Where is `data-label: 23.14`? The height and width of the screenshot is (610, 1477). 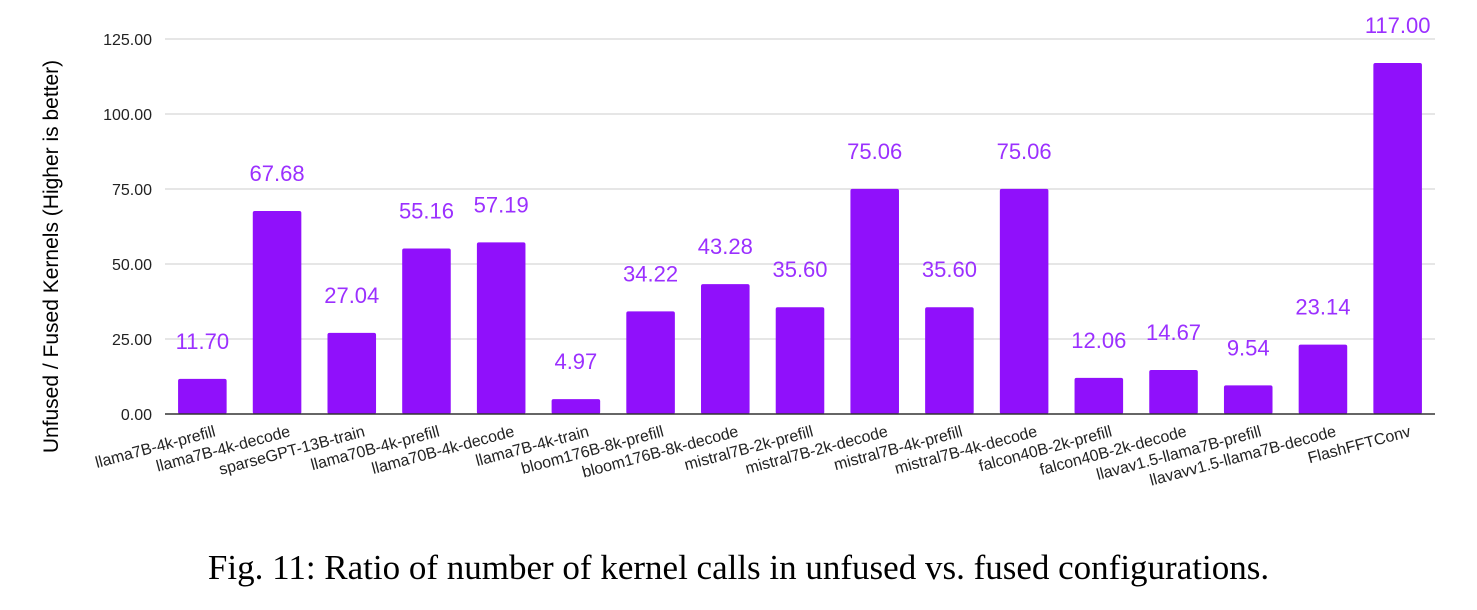 data-label: 23.14 is located at coordinates (1322, 307).